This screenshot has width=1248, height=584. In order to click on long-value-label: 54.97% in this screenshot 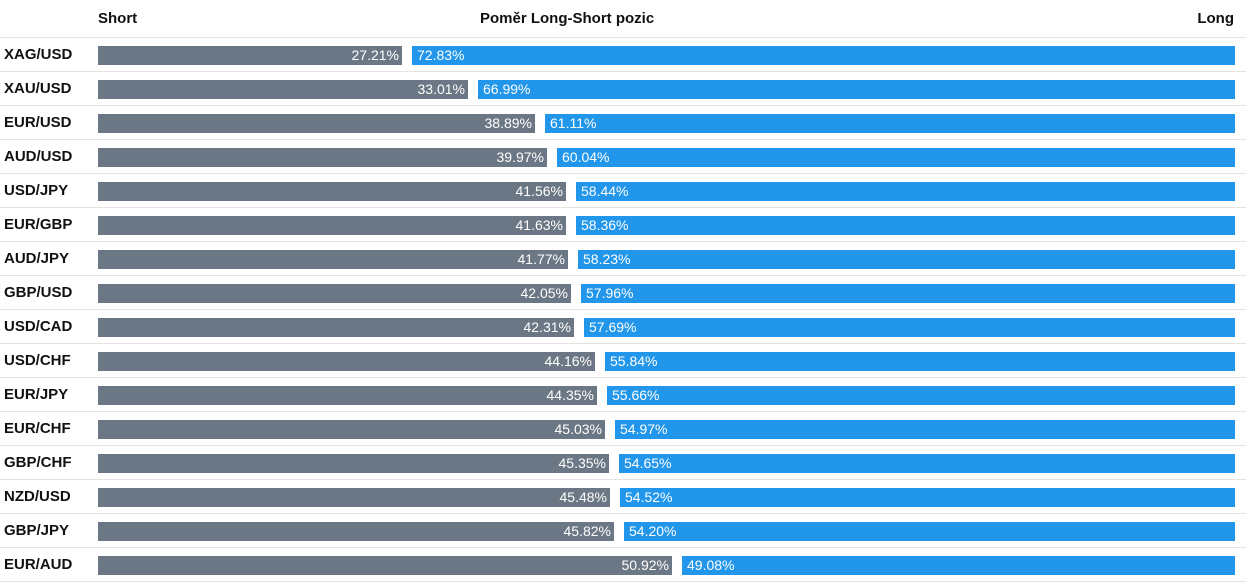, I will do `click(644, 429)`.